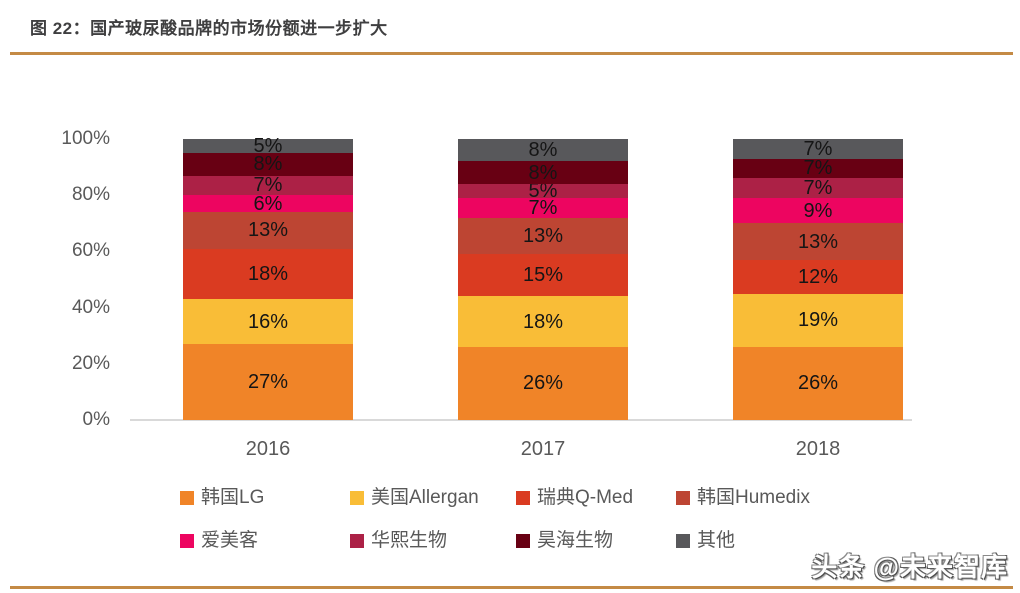 The width and height of the screenshot is (1020, 593). I want to click on bar-segment: 12%, so click(818, 276).